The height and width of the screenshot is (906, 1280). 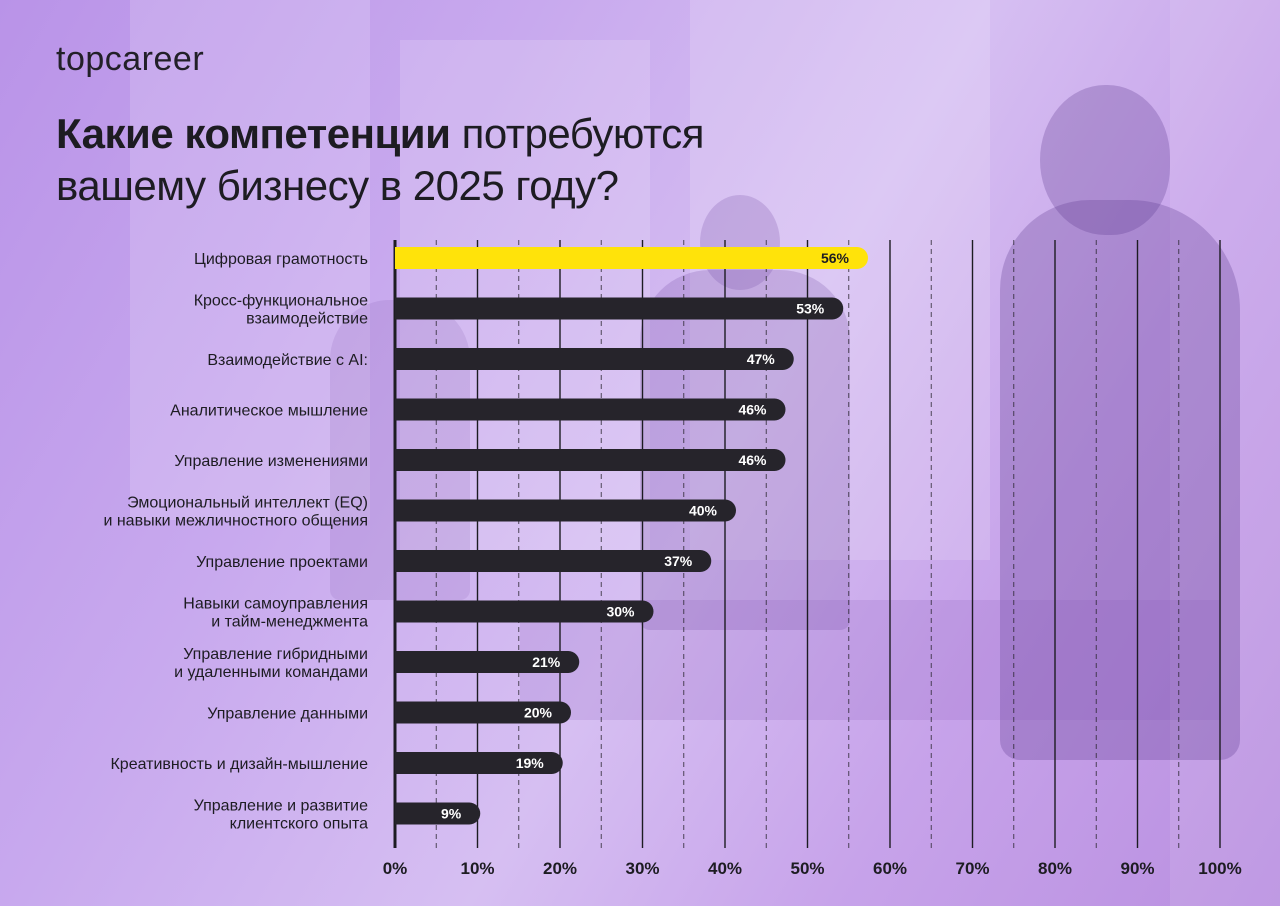 I want to click on category-label-line: Аналитическое мышление, so click(x=269, y=411).